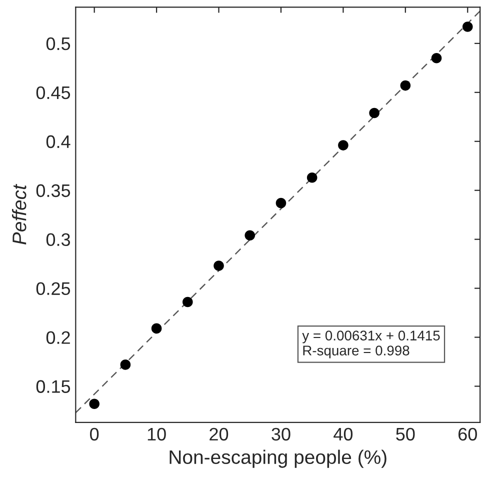 The width and height of the screenshot is (482, 479). I want to click on x-tick-label: 10, so click(157, 434).